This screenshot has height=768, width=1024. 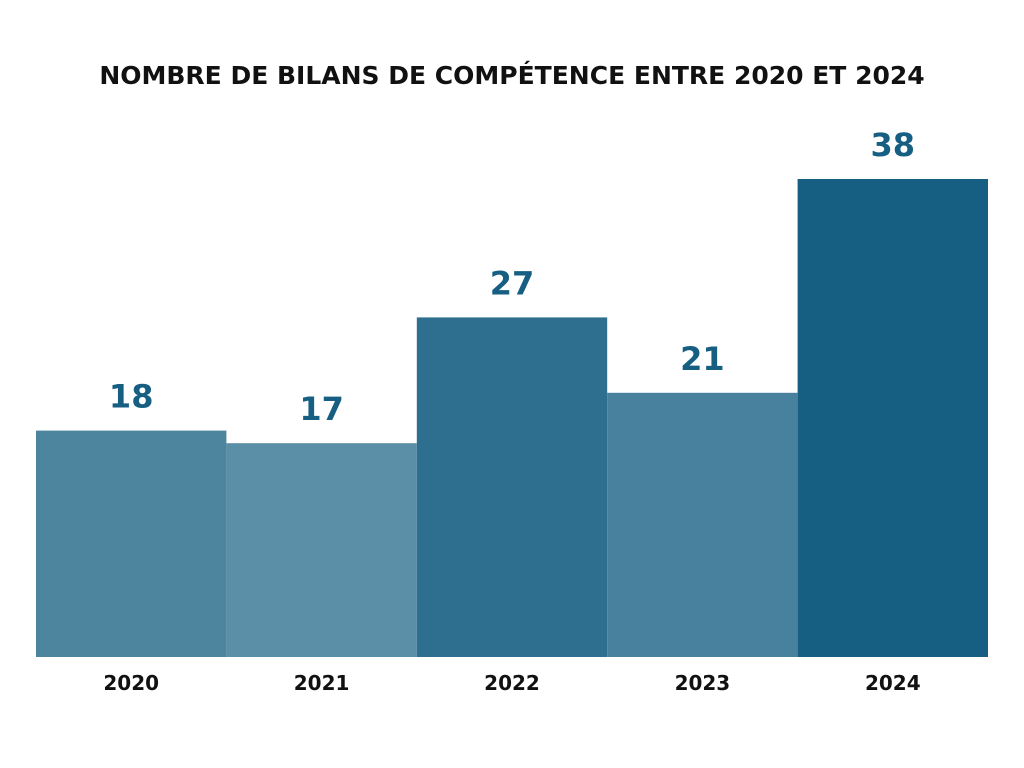 I want to click on value-label-2022: 27, so click(x=512, y=283).